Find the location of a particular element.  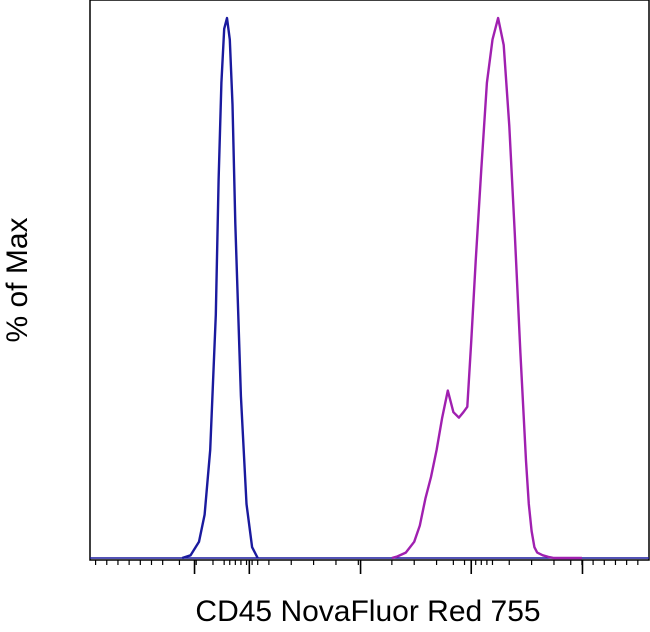

x-axis-ticks is located at coordinates (366, 567).